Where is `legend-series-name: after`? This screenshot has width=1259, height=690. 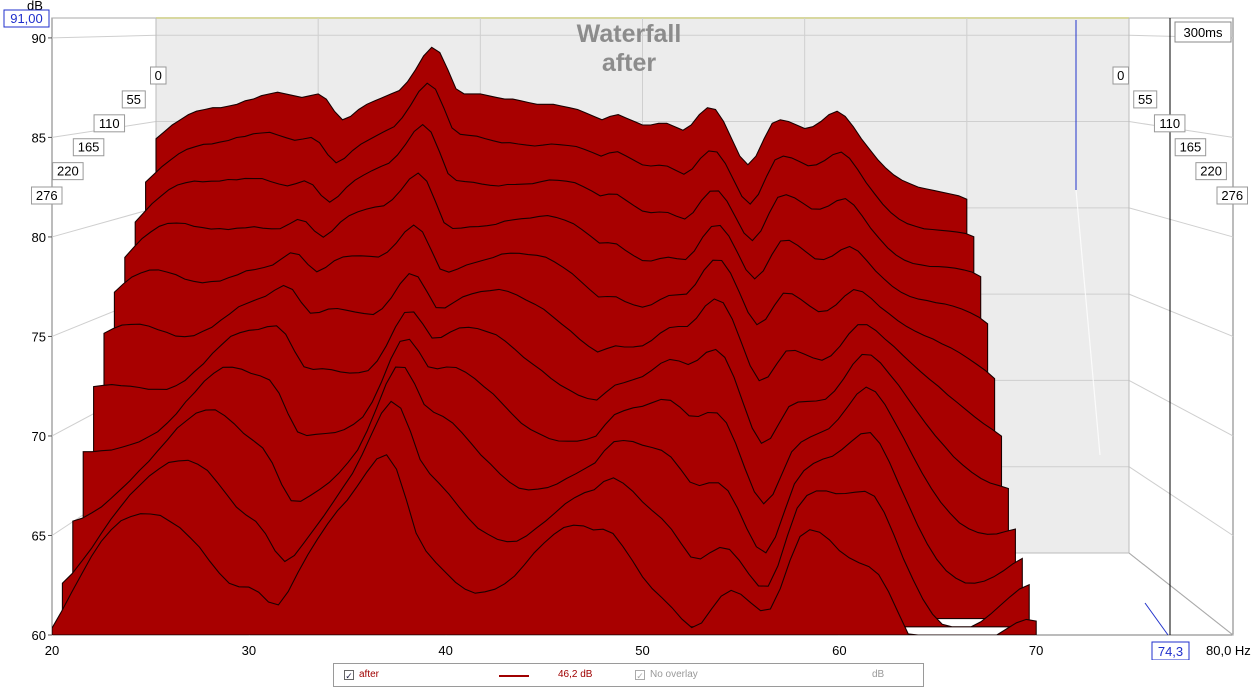
legend-series-name: after is located at coordinates (369, 674).